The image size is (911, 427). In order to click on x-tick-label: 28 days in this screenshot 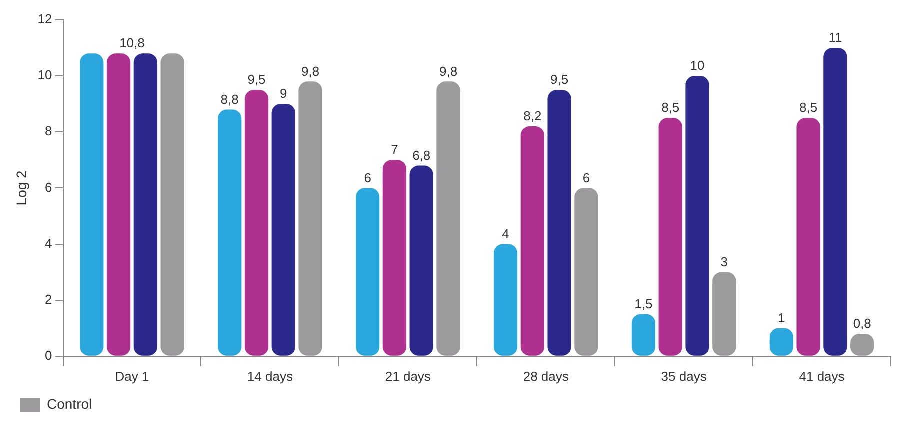, I will do `click(546, 376)`.